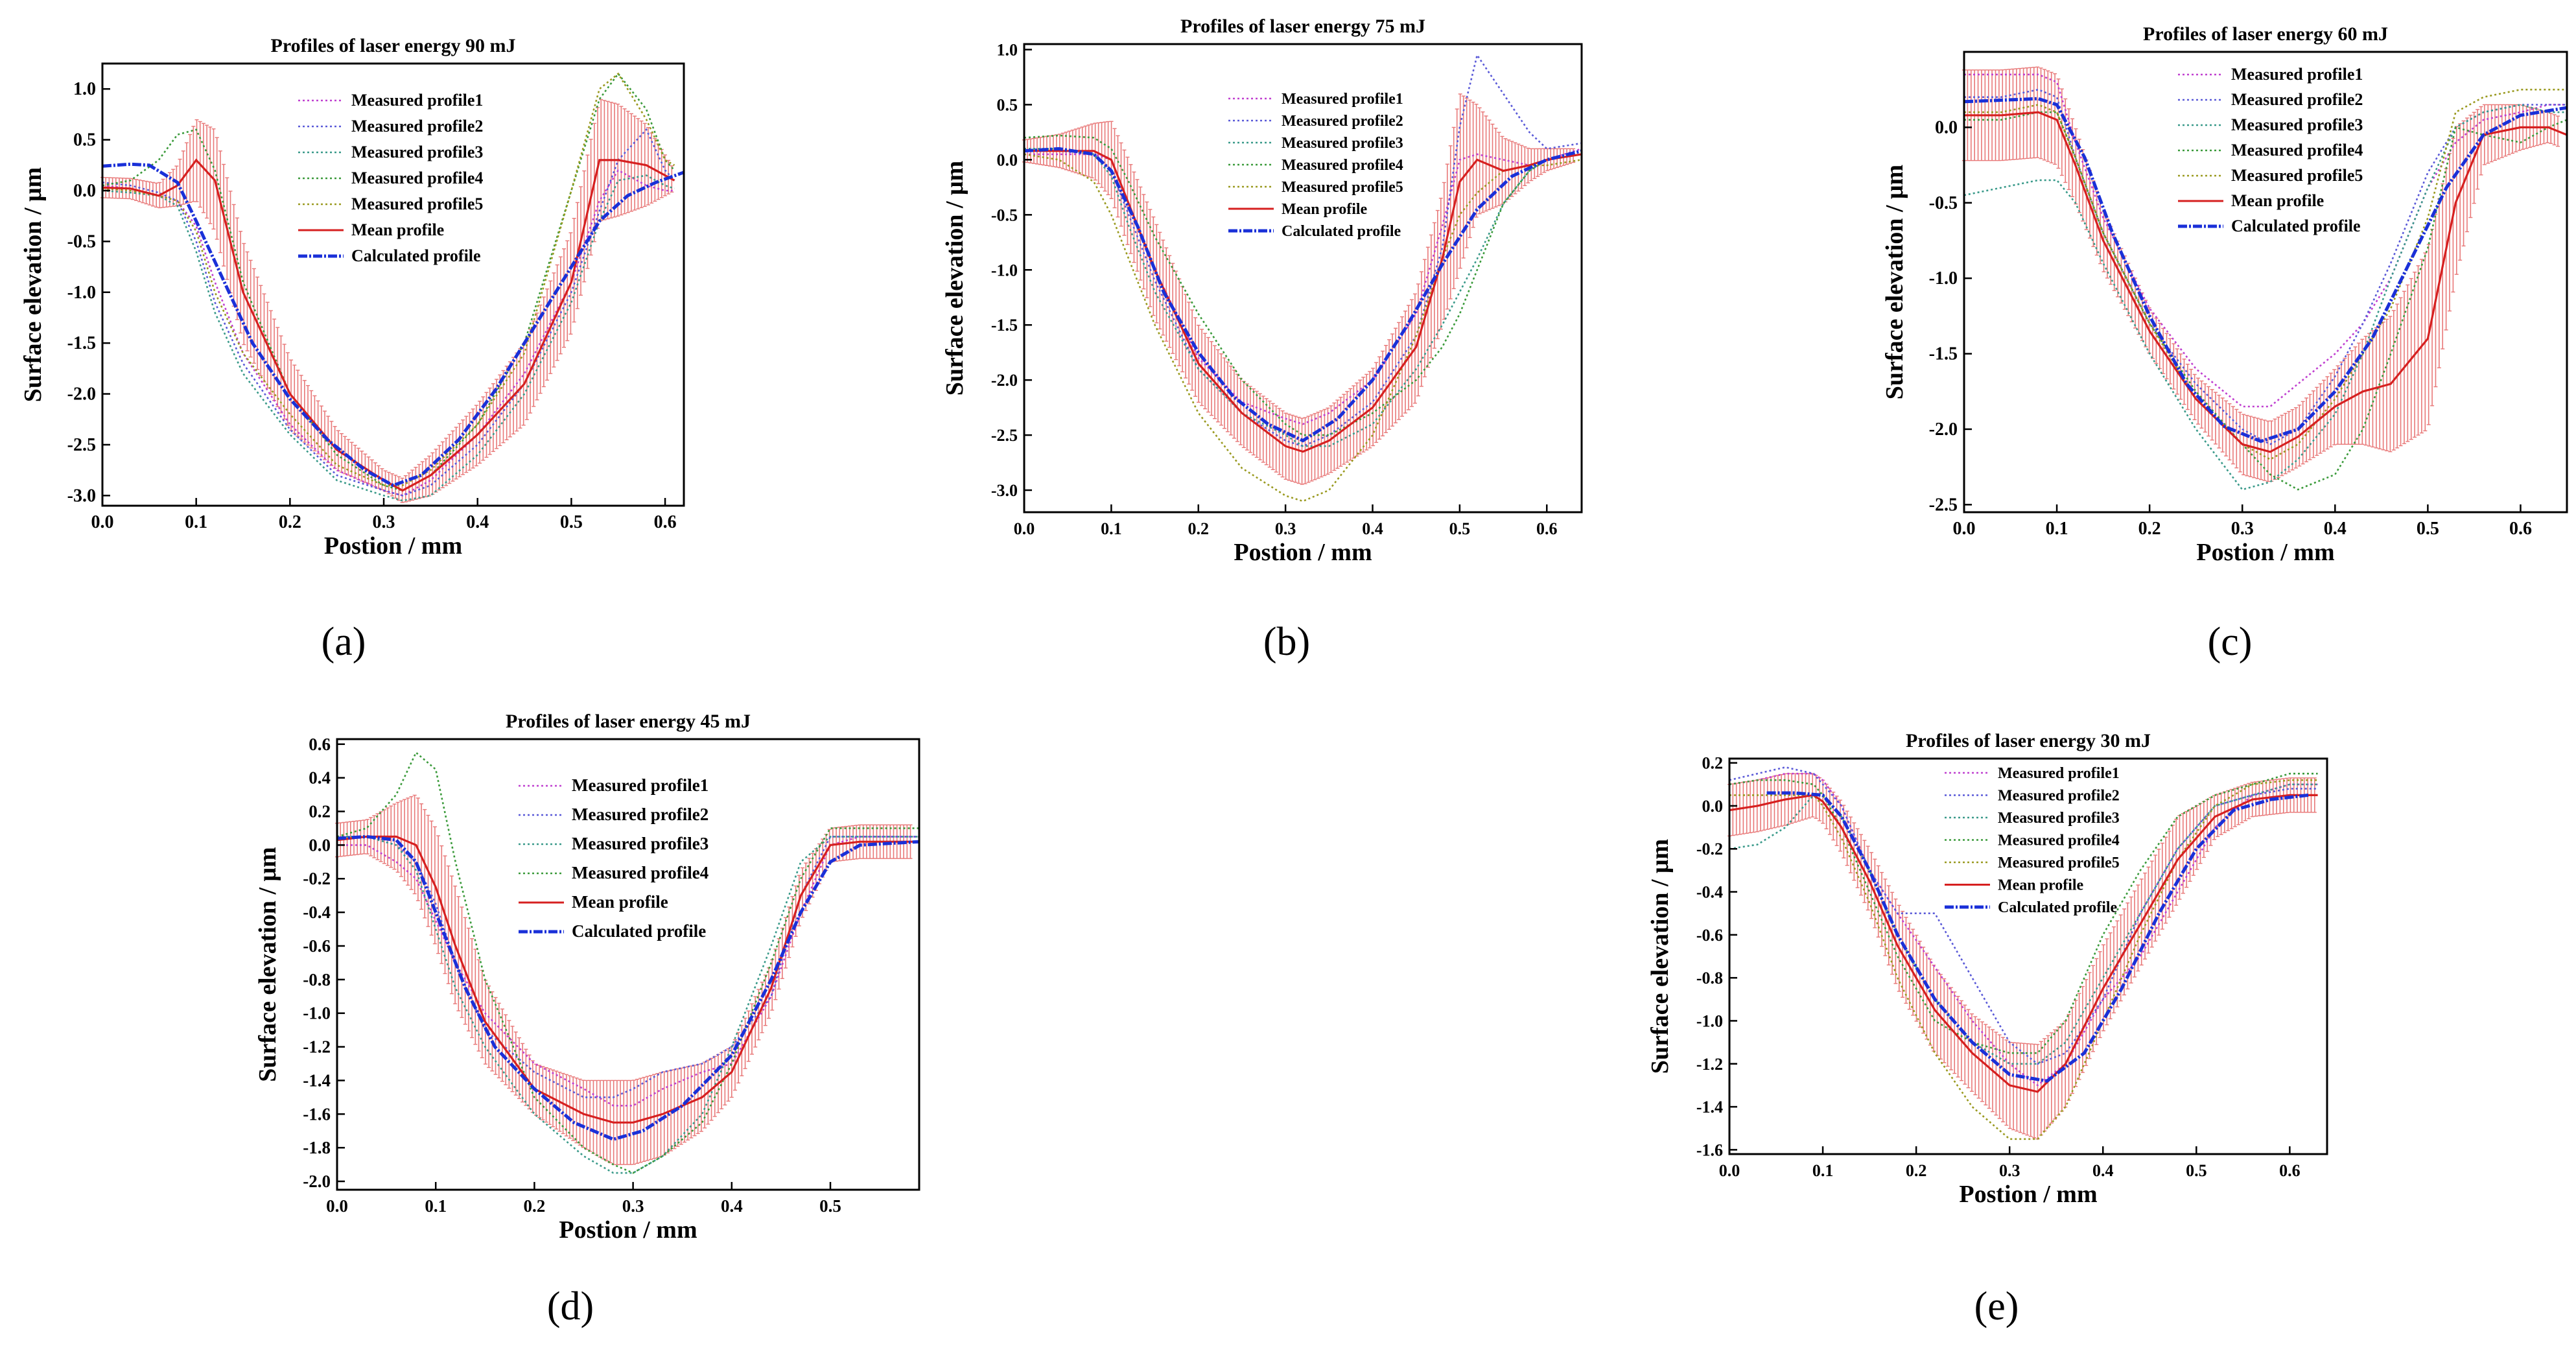 Image resolution: width=2576 pixels, height=1346 pixels. I want to click on y-tick-label: -2.0, so click(1004, 380).